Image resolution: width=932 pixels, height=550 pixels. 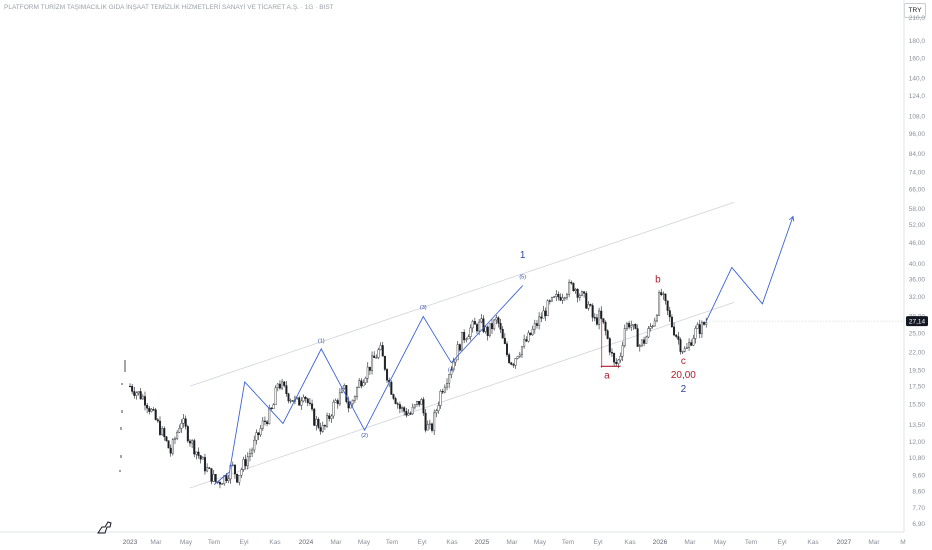 What do you see at coordinates (782, 542) in the screenshot?
I see `x-tick-label: Eyl` at bounding box center [782, 542].